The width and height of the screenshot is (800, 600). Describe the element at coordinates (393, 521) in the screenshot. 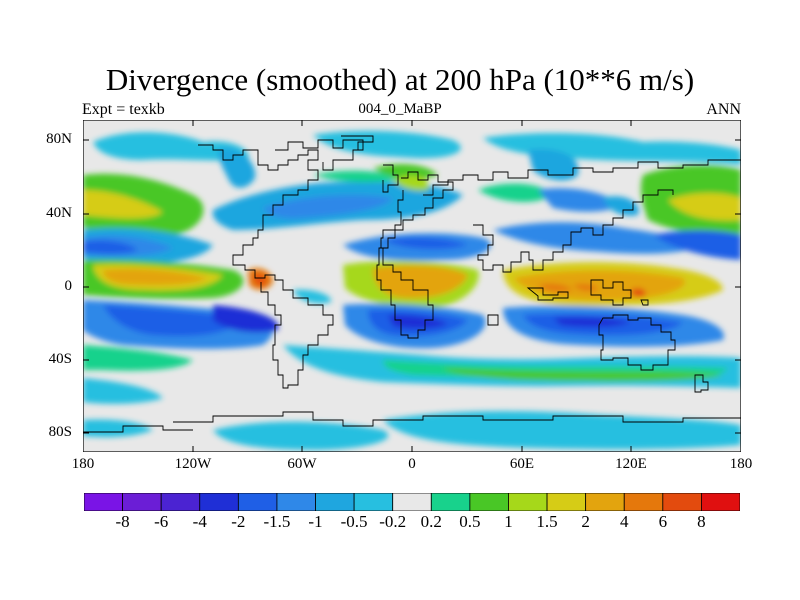

I see `colorbar-label: -0.2` at that location.